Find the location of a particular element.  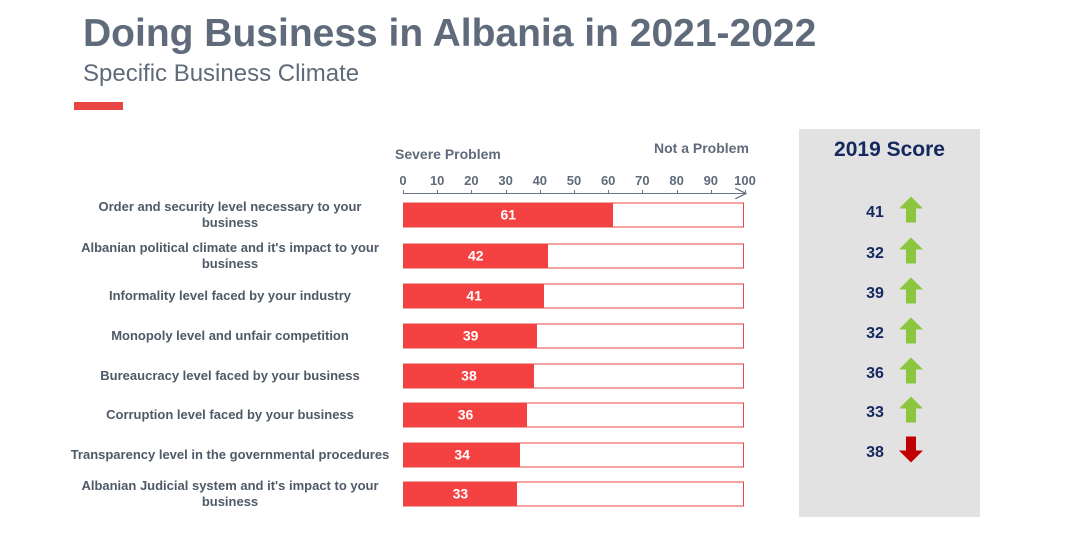

bar-value-label: 33 is located at coordinates (460, 493).